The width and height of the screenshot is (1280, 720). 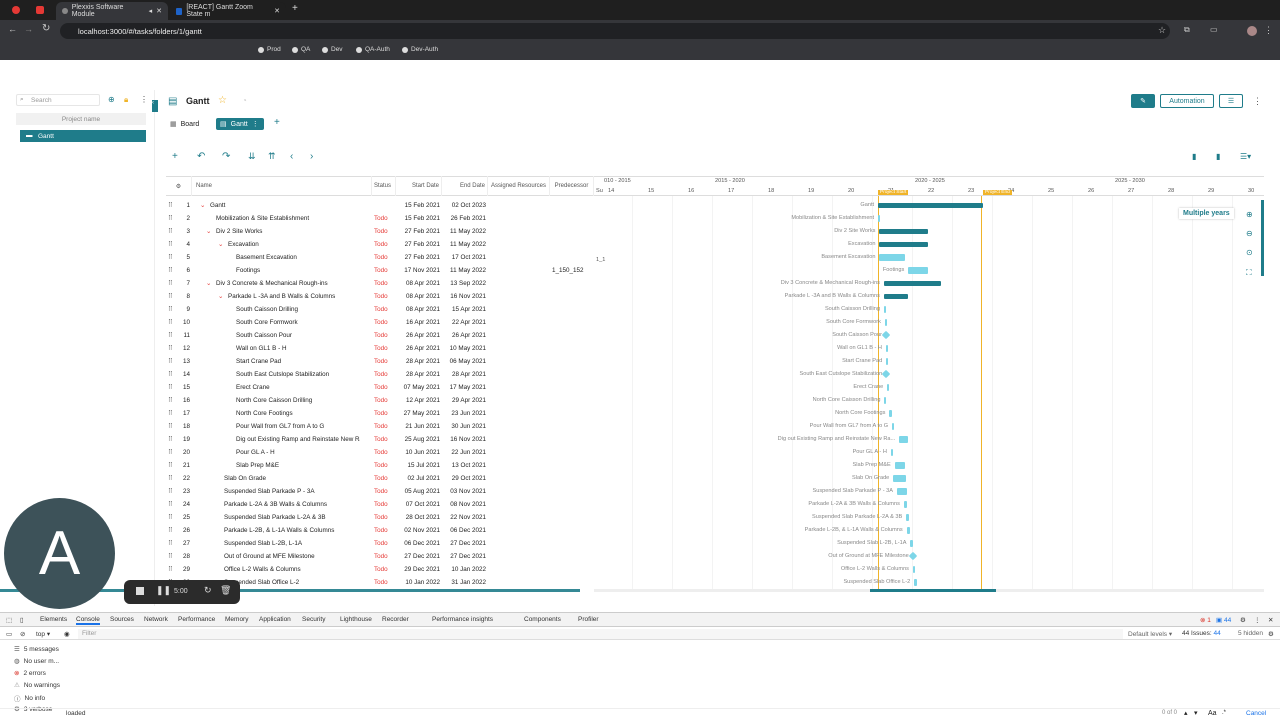 I want to click on devtools-tab-application: Application, so click(x=275, y=619).